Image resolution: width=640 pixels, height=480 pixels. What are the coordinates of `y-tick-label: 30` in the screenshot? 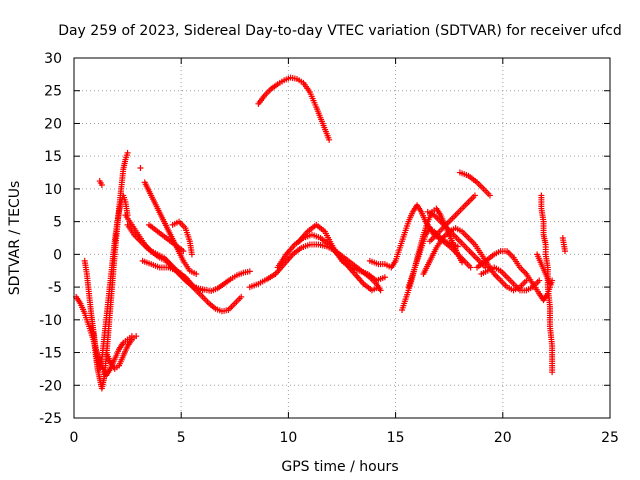 It's located at (53, 59).